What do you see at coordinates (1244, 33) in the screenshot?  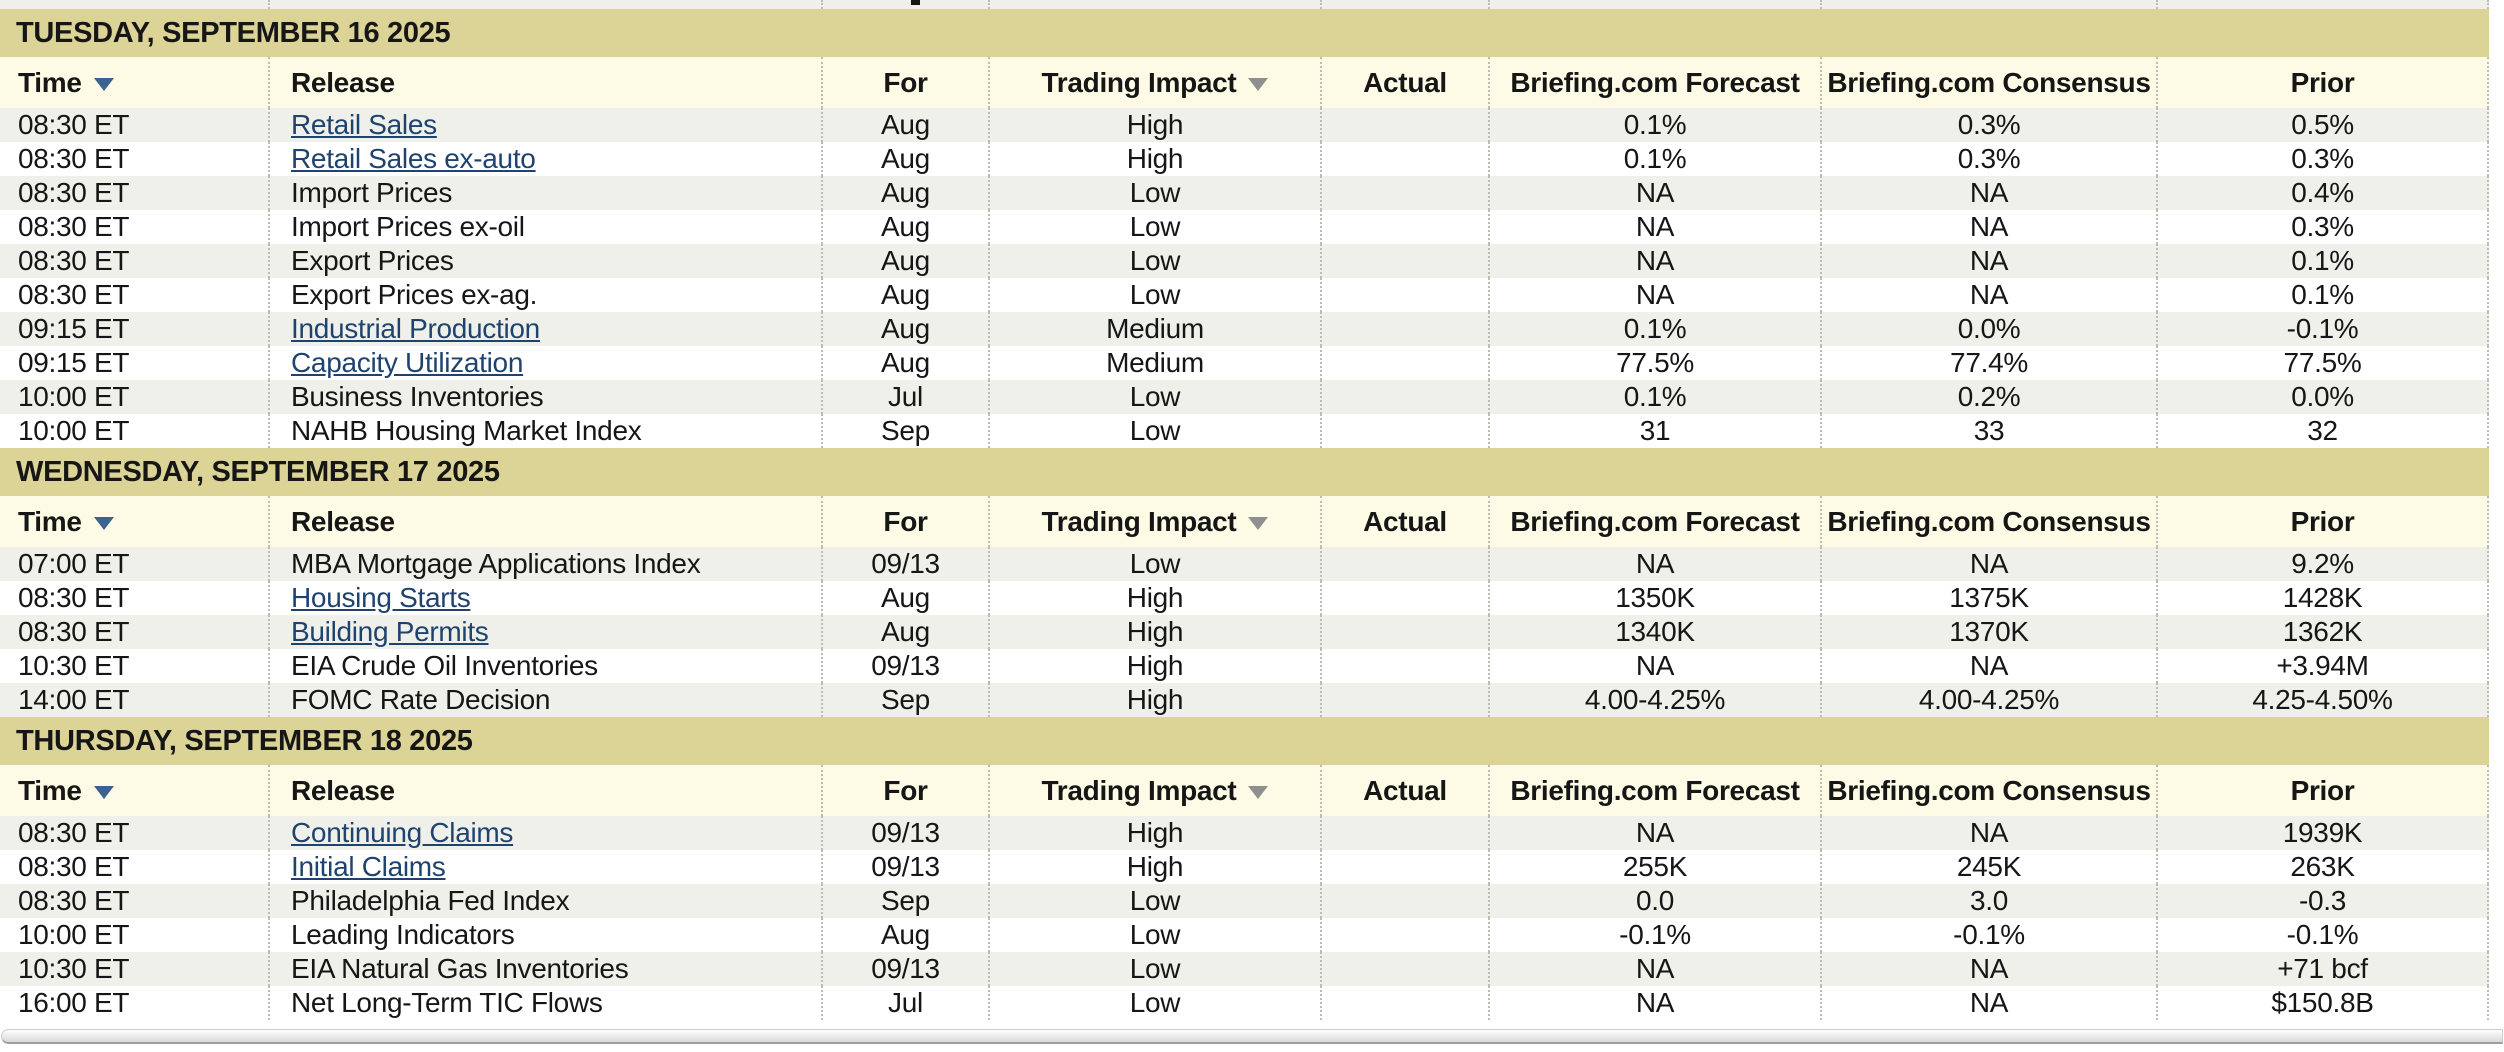 I see `date-band: TUESDAY, SEPTEMBER 16 2025` at bounding box center [1244, 33].